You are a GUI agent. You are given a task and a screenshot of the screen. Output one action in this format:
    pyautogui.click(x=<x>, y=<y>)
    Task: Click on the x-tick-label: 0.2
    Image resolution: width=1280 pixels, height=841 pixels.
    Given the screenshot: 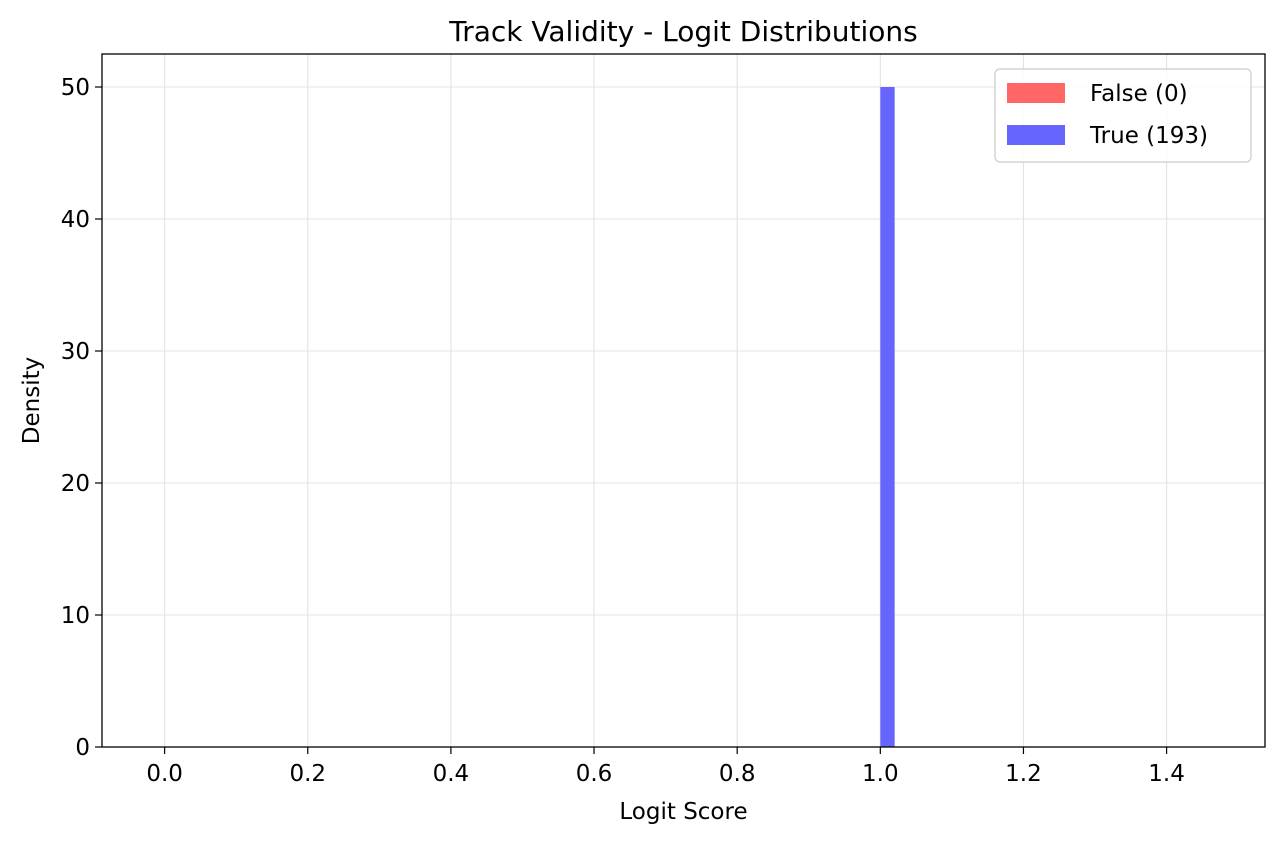 What is the action you would take?
    pyautogui.click(x=307, y=774)
    